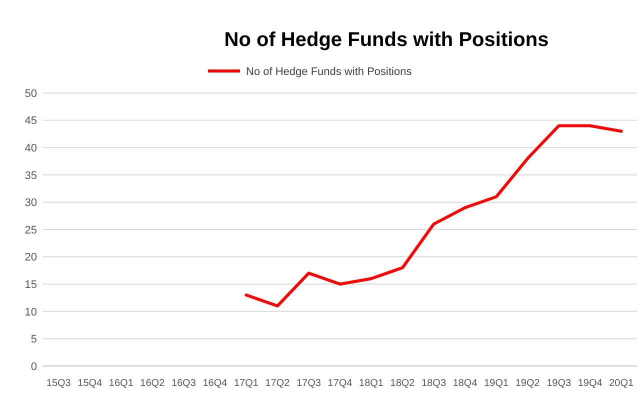  Describe the element at coordinates (30, 230) in the screenshot. I see `y-tick-label: 25` at that location.